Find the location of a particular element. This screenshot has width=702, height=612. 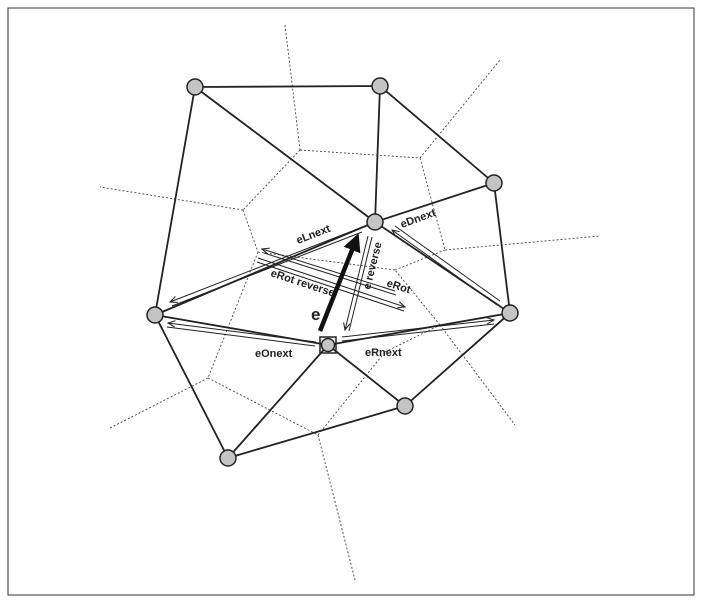

navigation-arrows is located at coordinates (334, 286).